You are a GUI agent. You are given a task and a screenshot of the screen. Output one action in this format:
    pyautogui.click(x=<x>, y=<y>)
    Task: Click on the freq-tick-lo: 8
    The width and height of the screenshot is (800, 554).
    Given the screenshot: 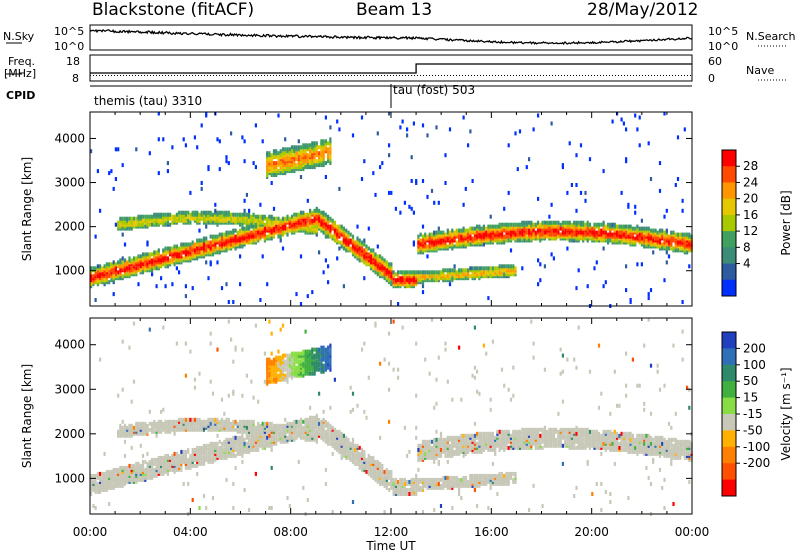 What is the action you would take?
    pyautogui.click(x=75, y=78)
    